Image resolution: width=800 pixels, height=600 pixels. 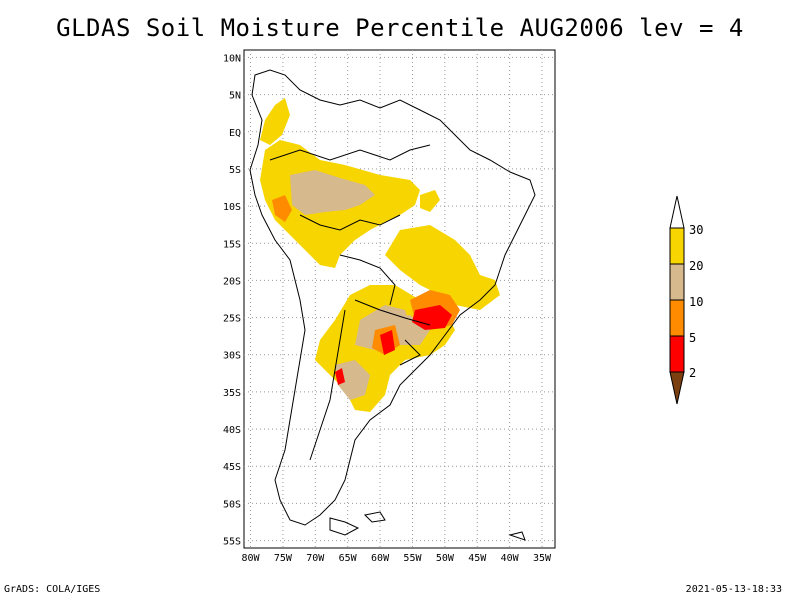 I want to click on shade-2-5-parana, so click(x=387, y=342).